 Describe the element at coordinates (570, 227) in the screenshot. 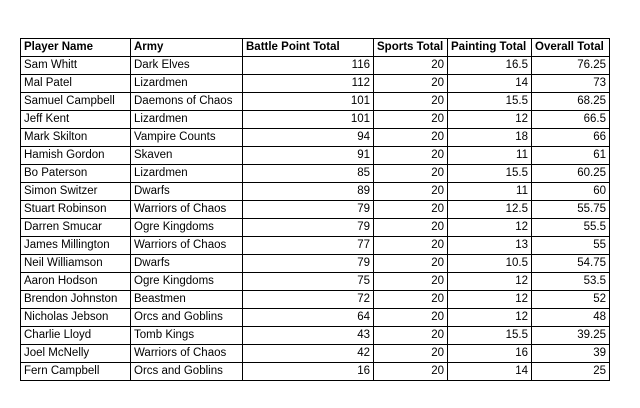

I see `overall-total-cell: 55.5` at that location.